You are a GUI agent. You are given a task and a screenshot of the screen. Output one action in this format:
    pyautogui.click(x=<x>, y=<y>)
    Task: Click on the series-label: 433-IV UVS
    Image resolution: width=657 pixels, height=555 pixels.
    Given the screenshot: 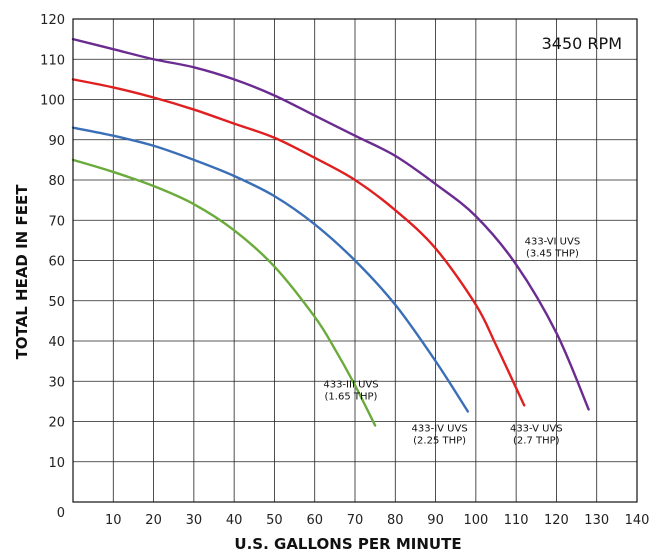 What is the action you would take?
    pyautogui.click(x=440, y=429)
    